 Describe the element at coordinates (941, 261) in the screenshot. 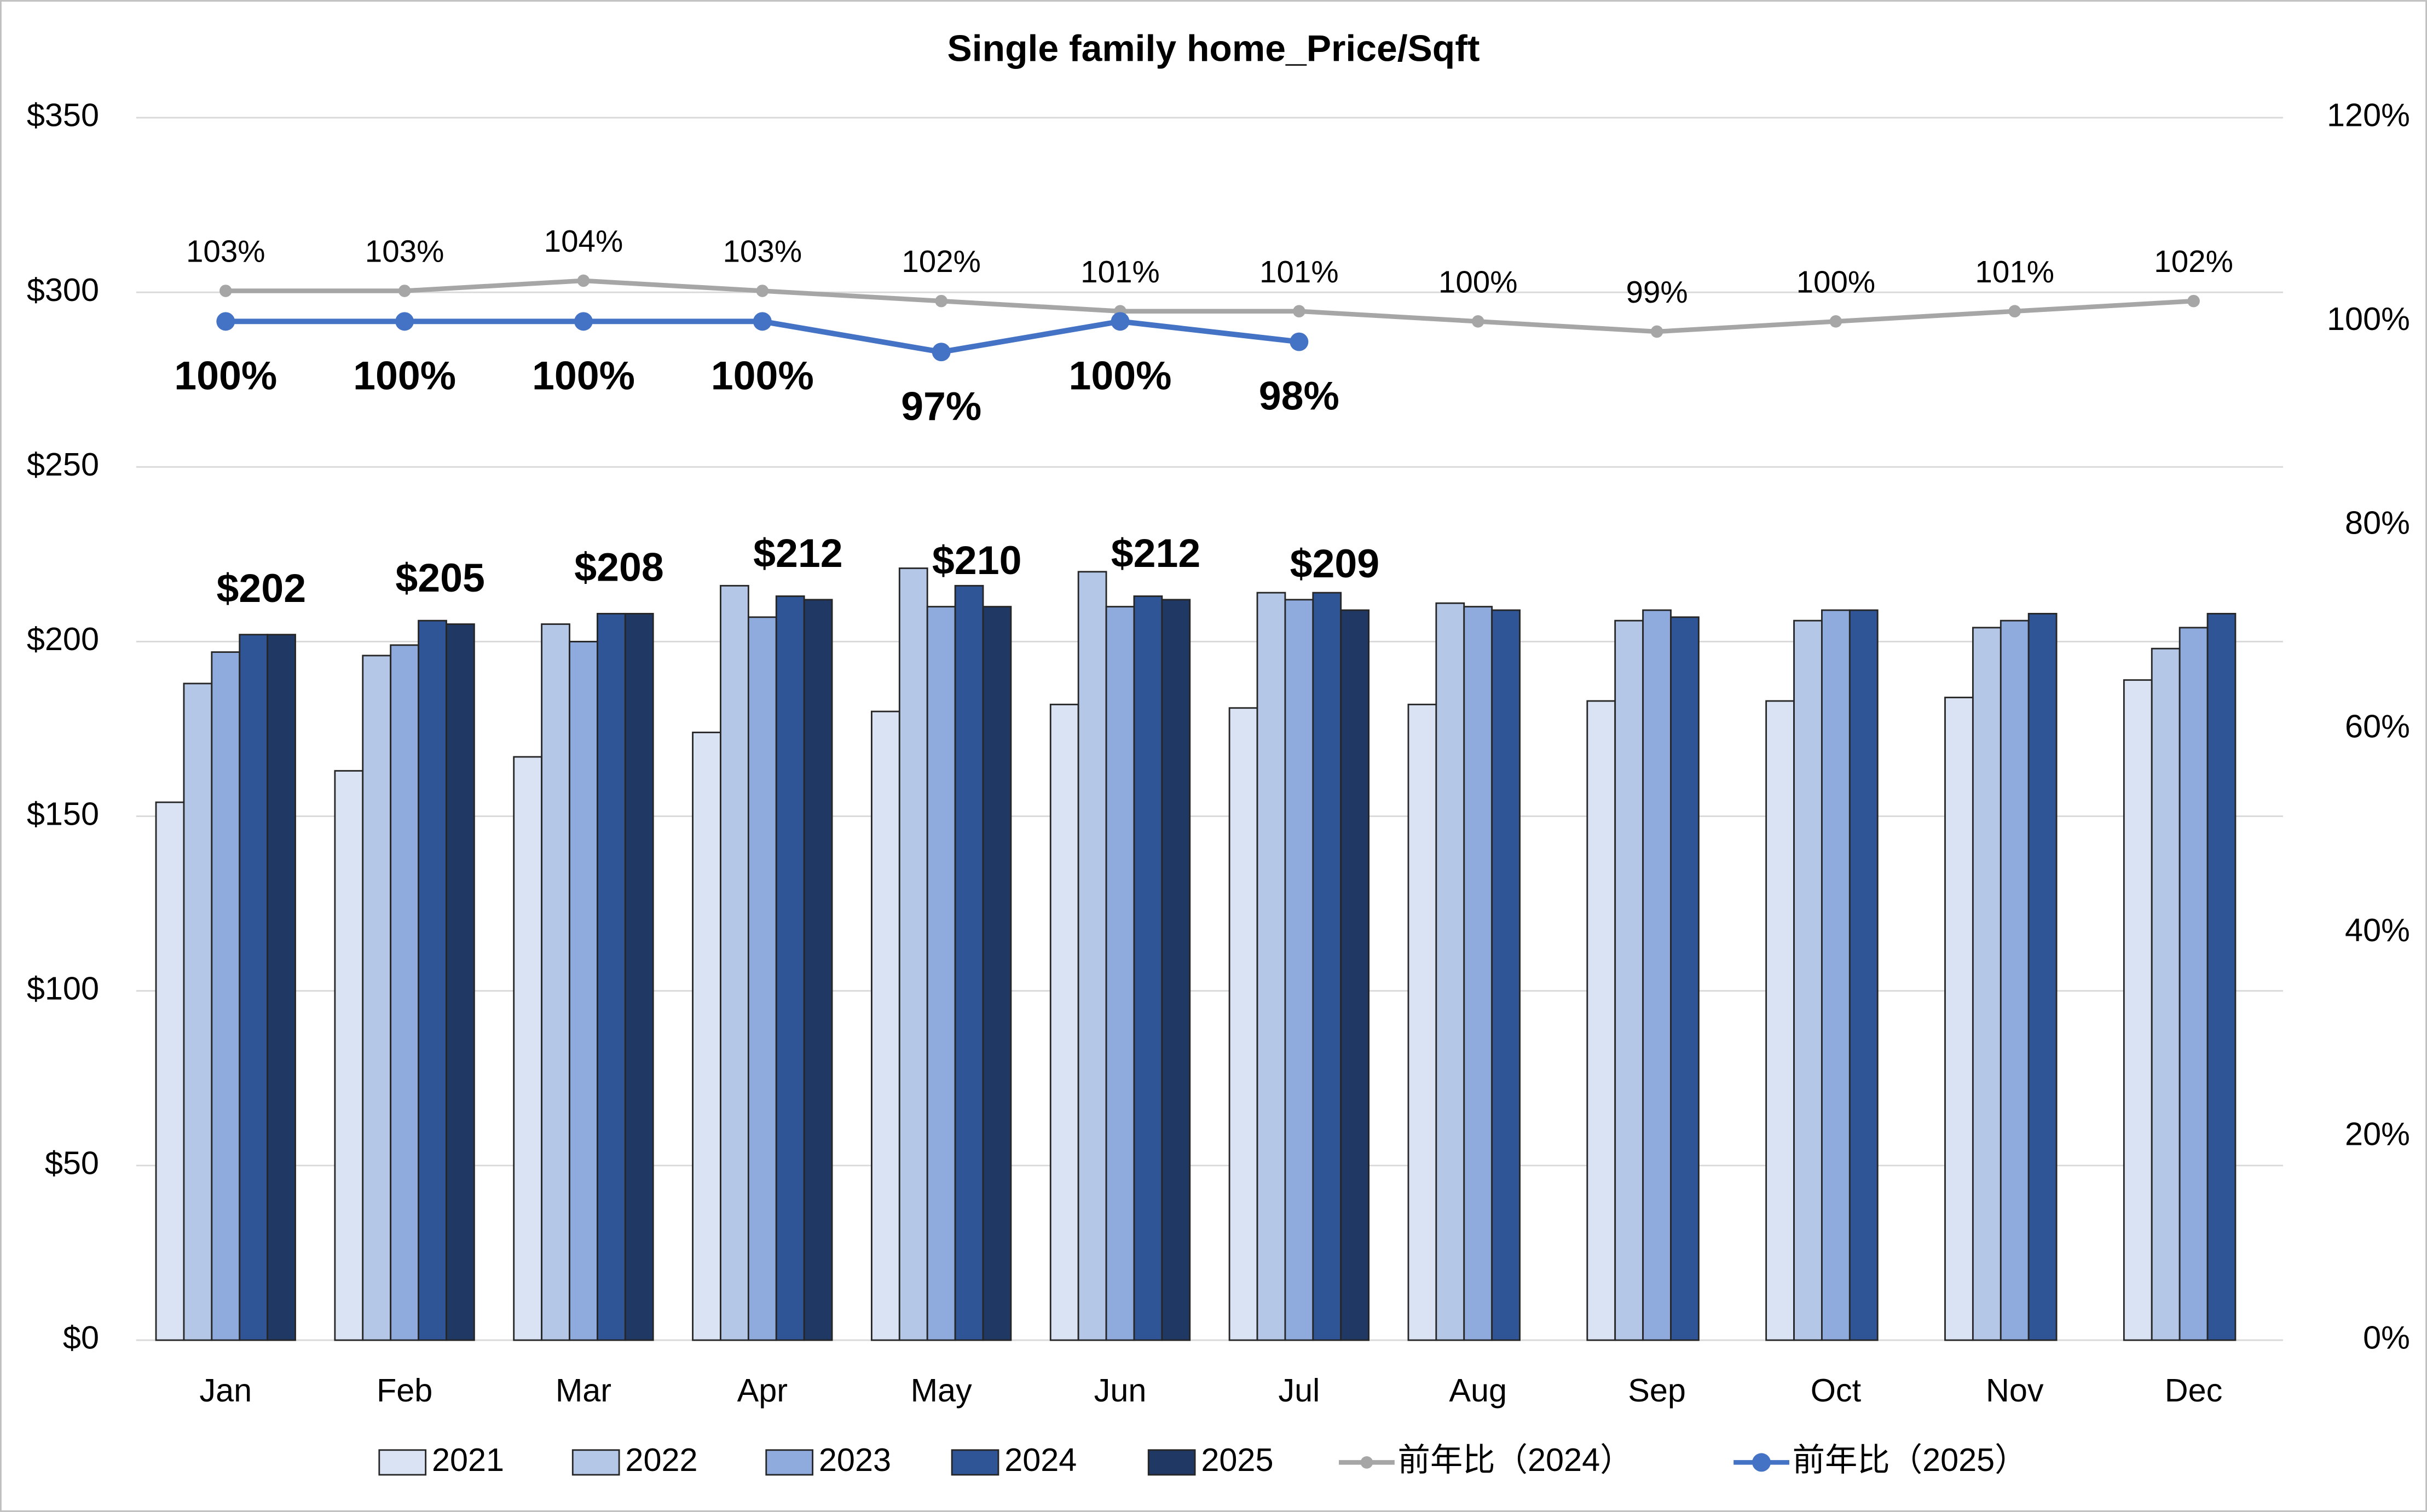

I see `line-value-label: 102%` at that location.